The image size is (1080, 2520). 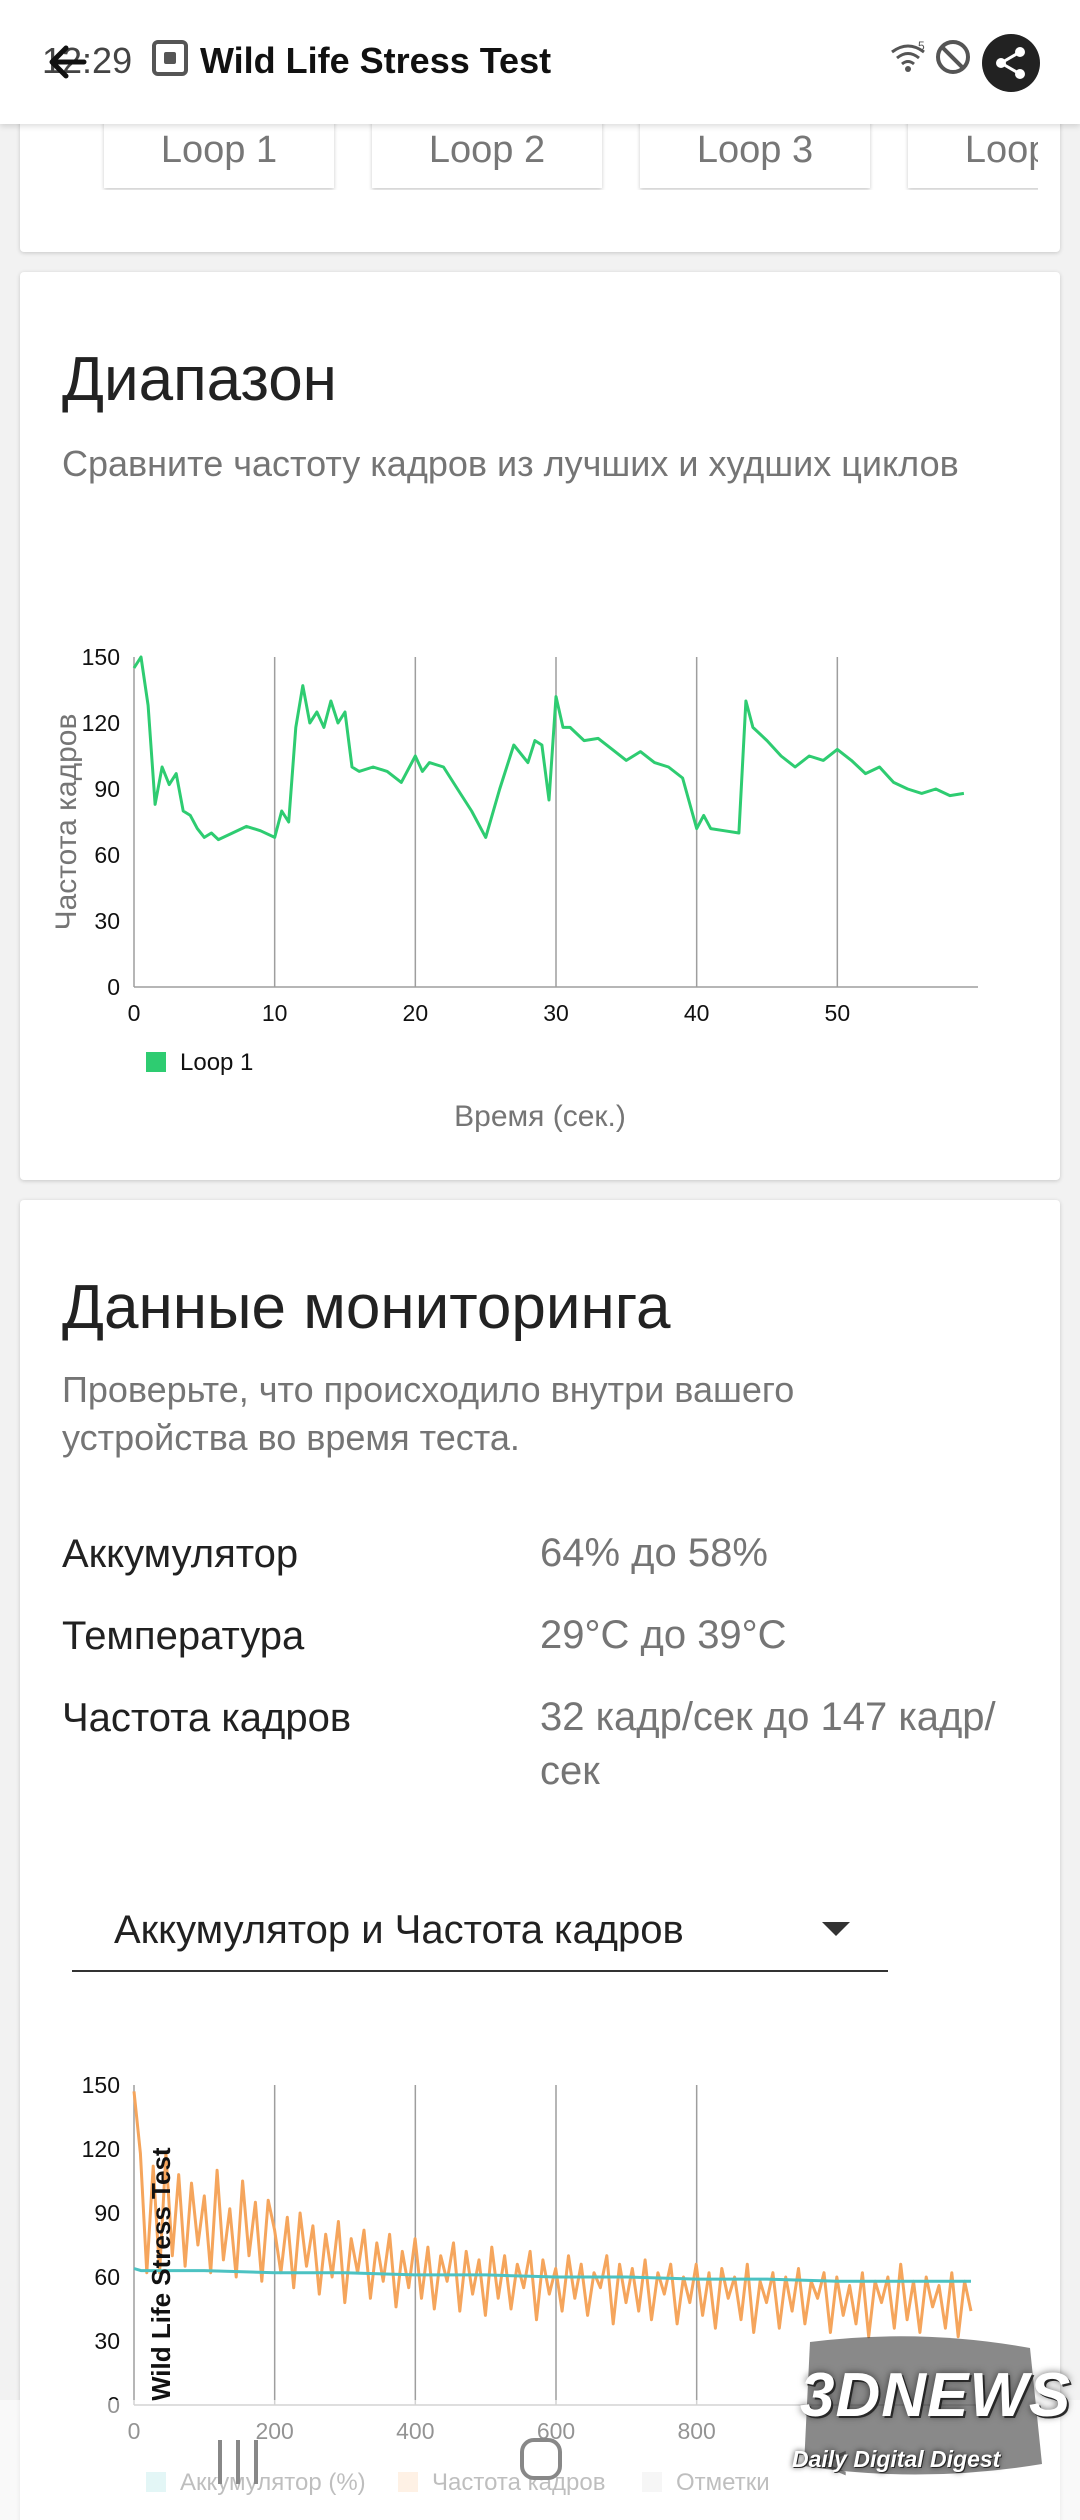 What do you see at coordinates (552, 2275) in the screenshot?
I see `series-line-battery` at bounding box center [552, 2275].